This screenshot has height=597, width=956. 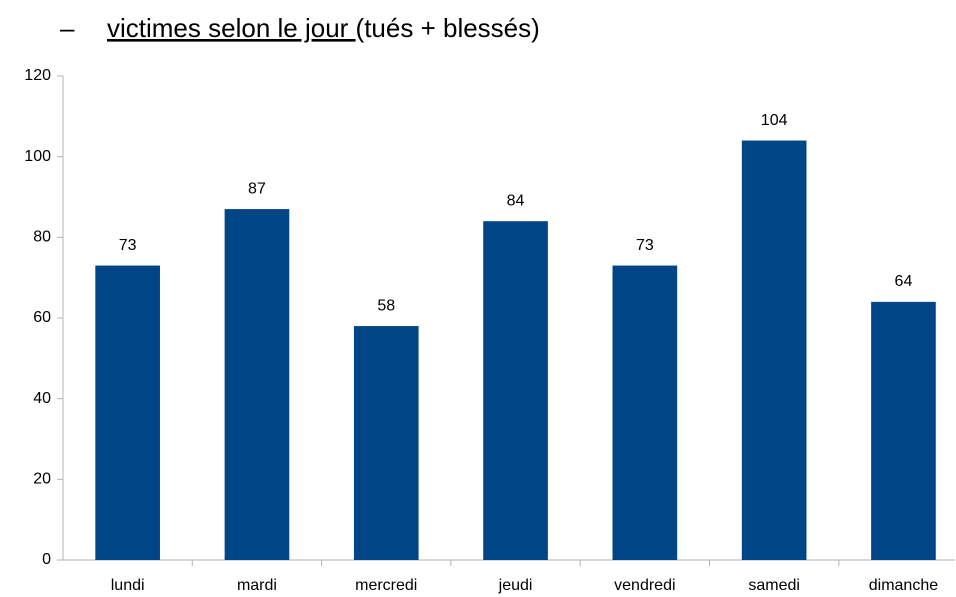 What do you see at coordinates (903, 585) in the screenshot?
I see `x-tick-label: dimanche` at bounding box center [903, 585].